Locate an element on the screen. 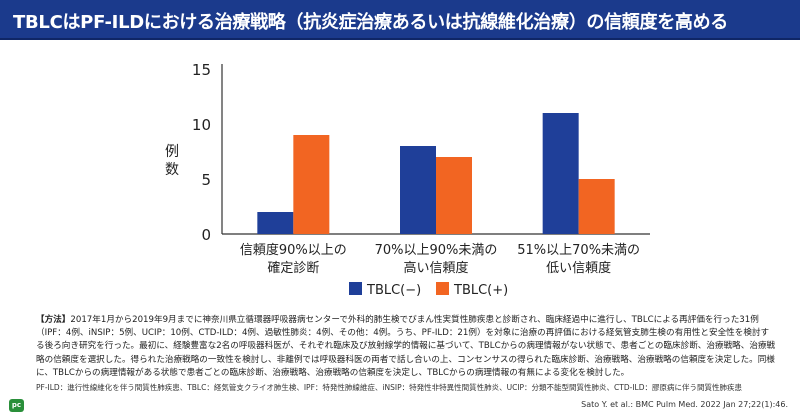 Image resolution: width=800 pixels, height=416 pixels. x-tick-label: 70%以上90%未満の高い信頼度 is located at coordinates (436, 259).